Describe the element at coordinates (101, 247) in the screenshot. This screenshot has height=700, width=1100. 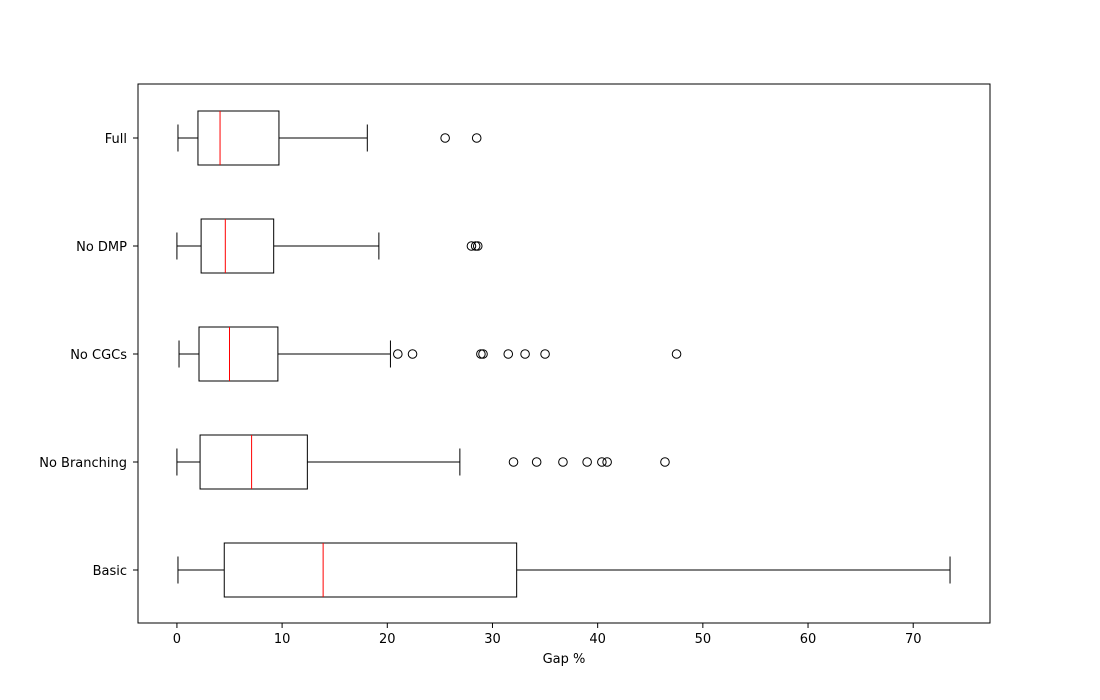
I see `y-tick-label: No DMP` at that location.